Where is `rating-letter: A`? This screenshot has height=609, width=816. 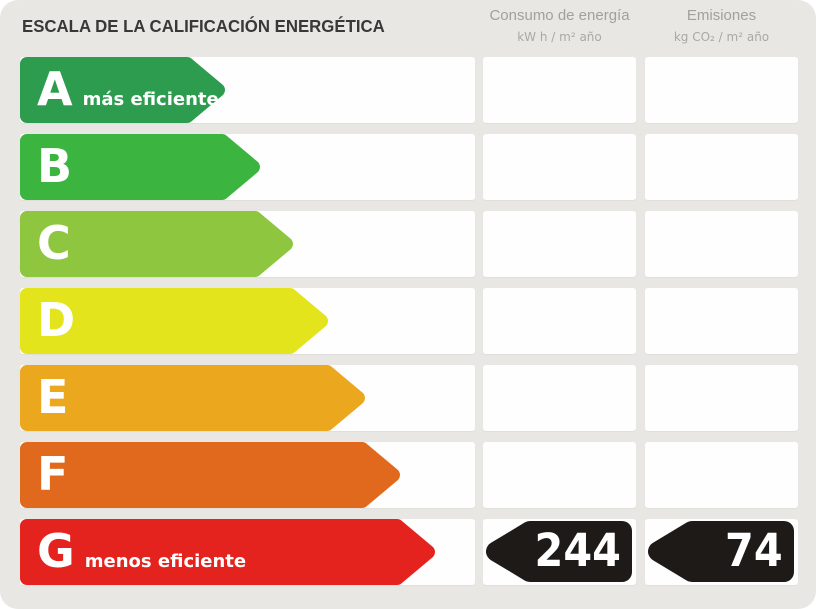
rating-letter: A is located at coordinates (55, 89).